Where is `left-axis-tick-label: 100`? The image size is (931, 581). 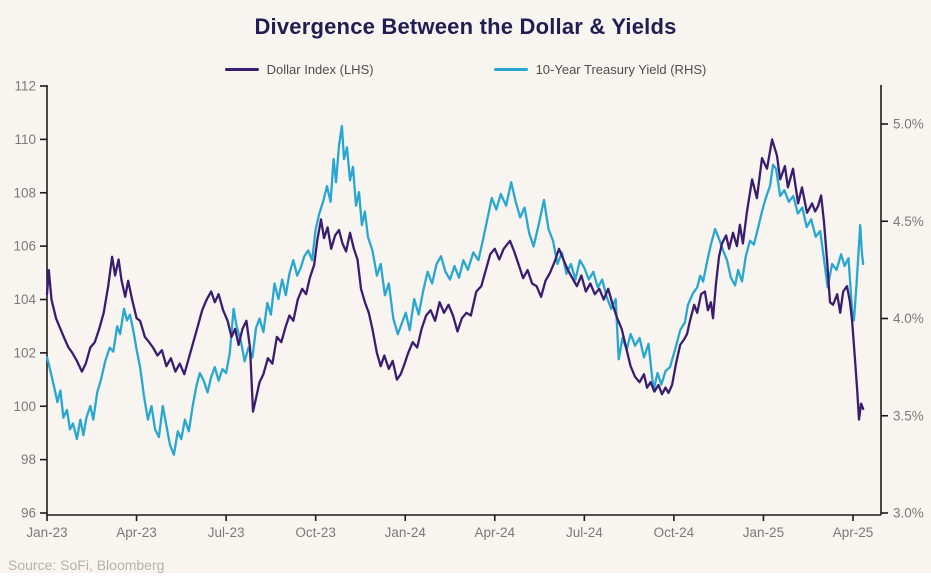
left-axis-tick-label: 100 is located at coordinates (24, 406).